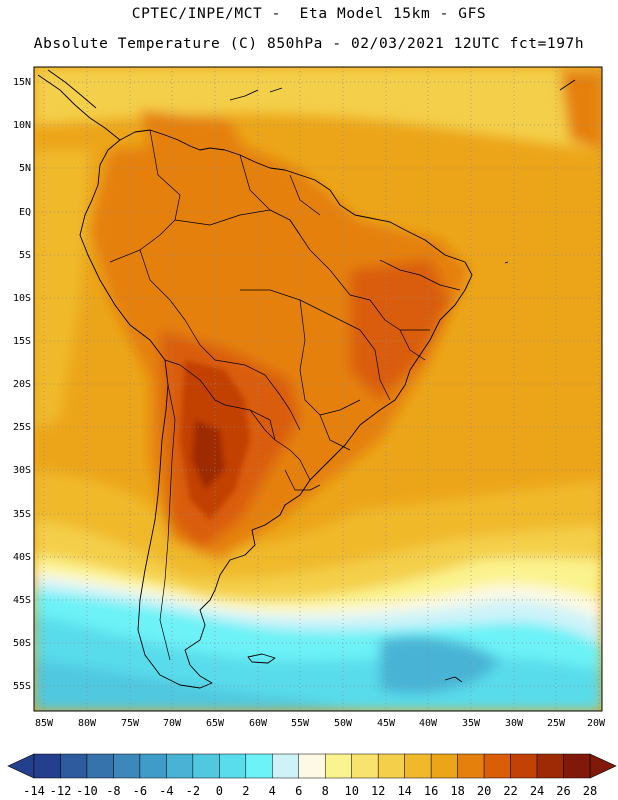 The width and height of the screenshot is (618, 800). Describe the element at coordinates (193, 791) in the screenshot. I see `colorbar-label: -2` at that location.